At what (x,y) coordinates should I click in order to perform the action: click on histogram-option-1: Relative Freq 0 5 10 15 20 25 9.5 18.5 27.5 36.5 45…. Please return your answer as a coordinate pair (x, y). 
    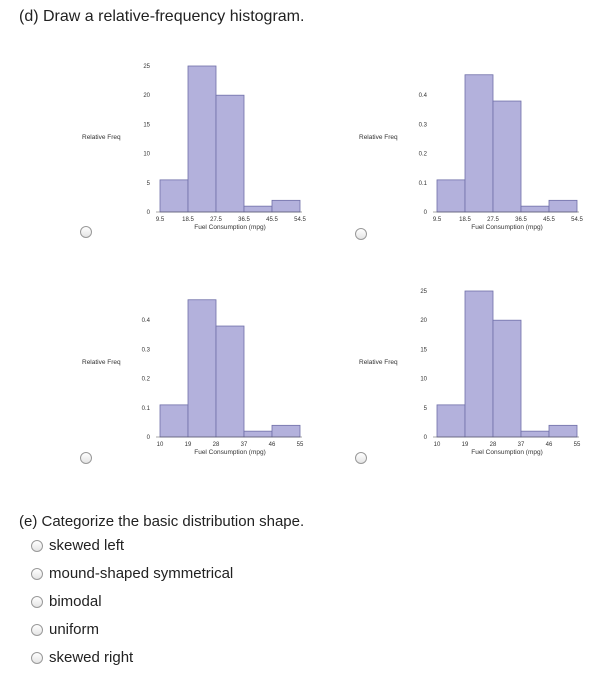
    Looking at the image, I should click on (194, 147).